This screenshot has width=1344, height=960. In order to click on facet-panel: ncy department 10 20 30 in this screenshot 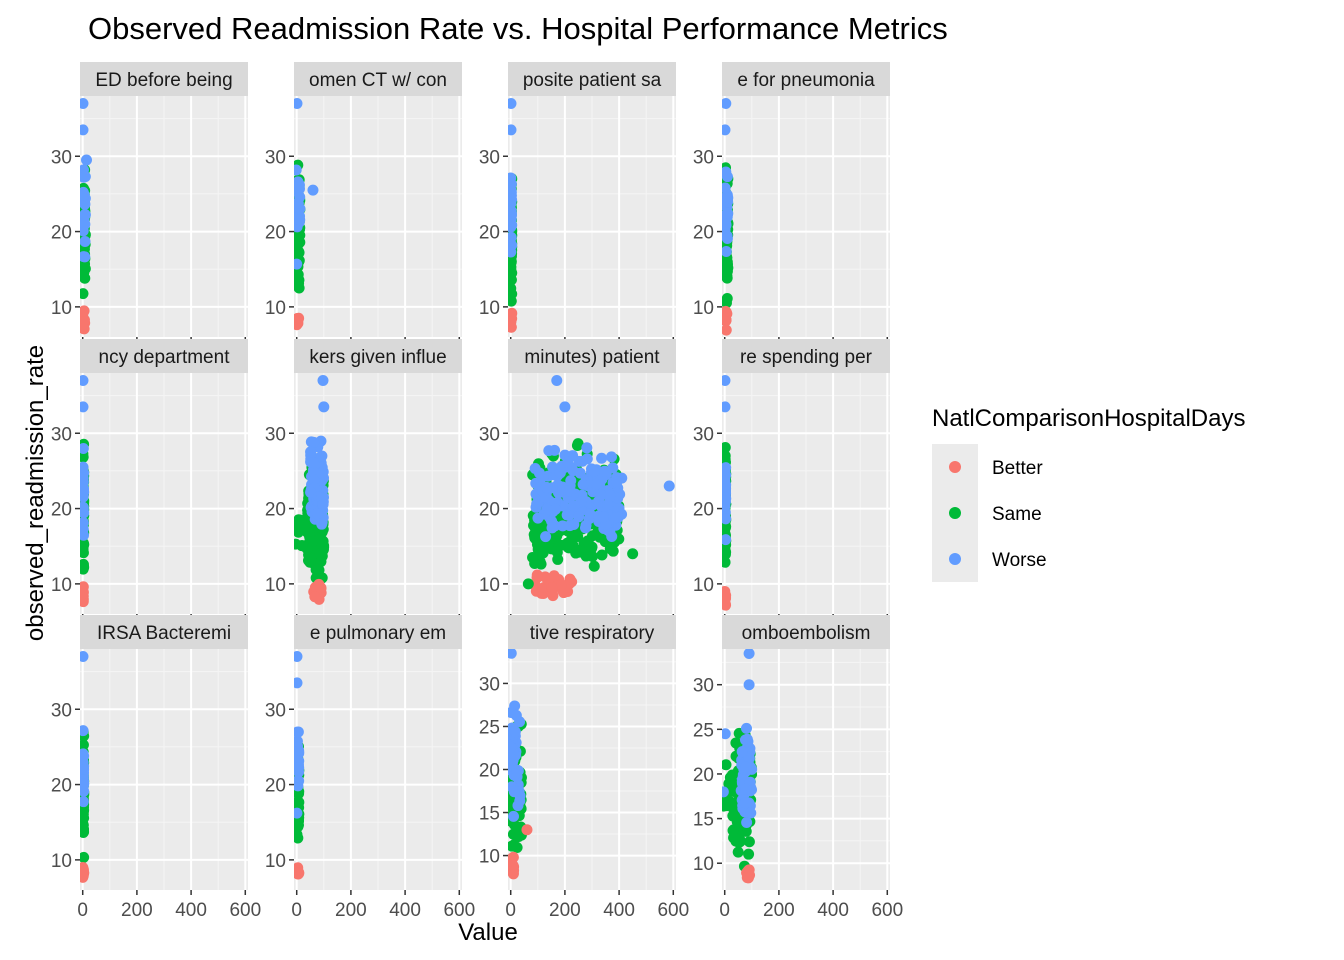, I will do `click(149, 479)`.